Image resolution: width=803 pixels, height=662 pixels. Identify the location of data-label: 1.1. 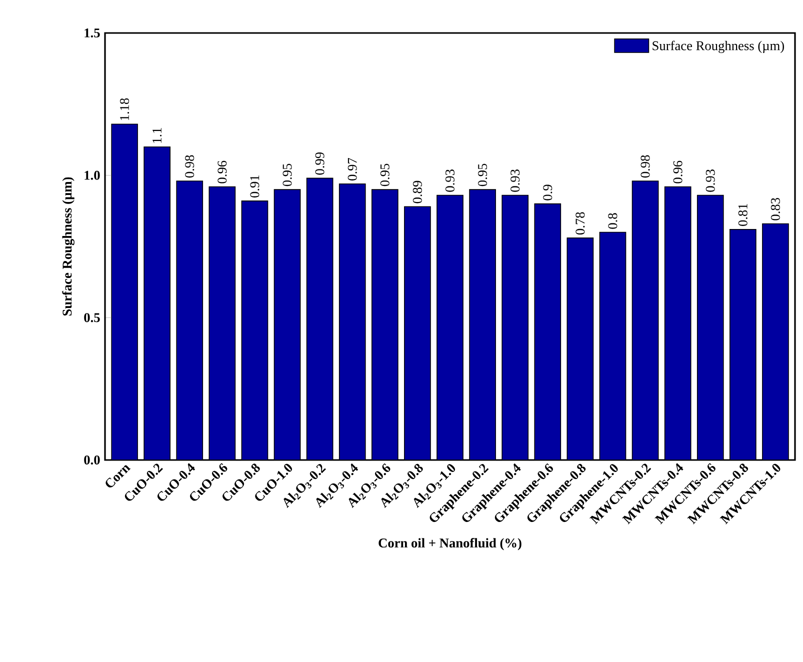
(157, 135).